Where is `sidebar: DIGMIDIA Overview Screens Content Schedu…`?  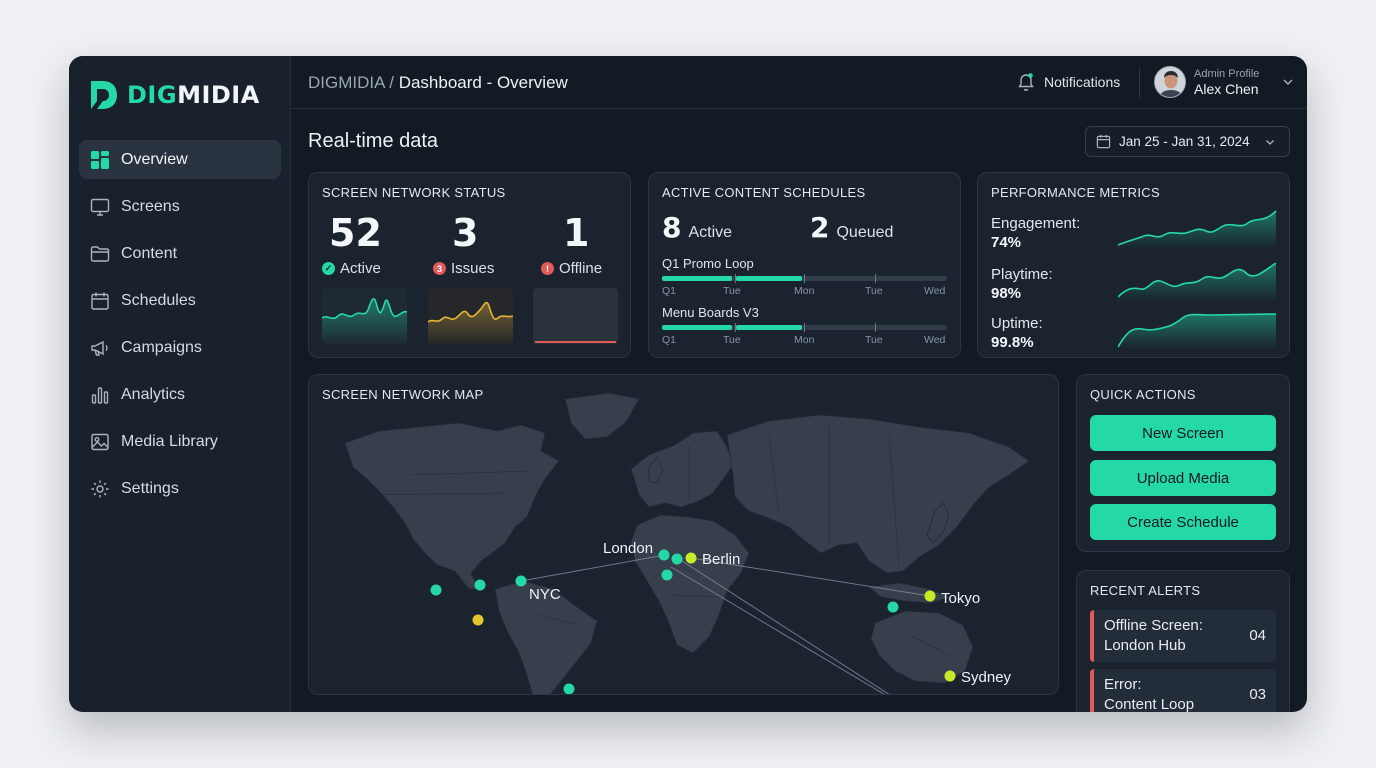
sidebar: DIGMIDIA Overview Screens Content Schedu… is located at coordinates (180, 384).